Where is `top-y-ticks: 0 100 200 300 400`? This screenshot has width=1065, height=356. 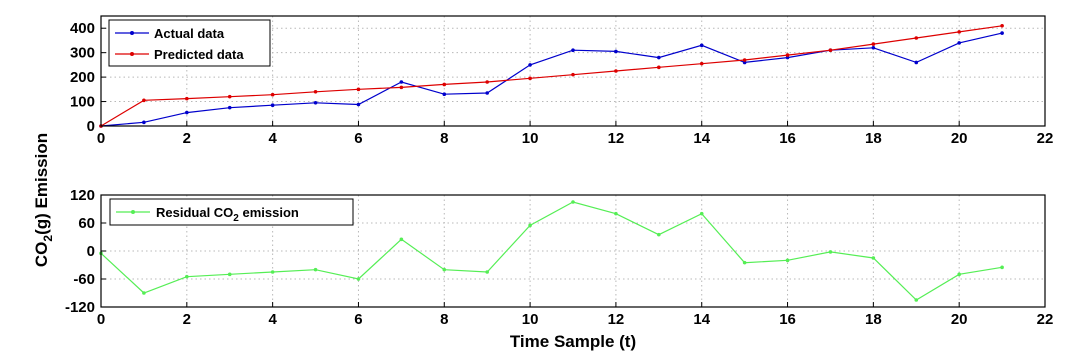 top-y-ticks: 0 100 200 300 400 is located at coordinates (88, 77).